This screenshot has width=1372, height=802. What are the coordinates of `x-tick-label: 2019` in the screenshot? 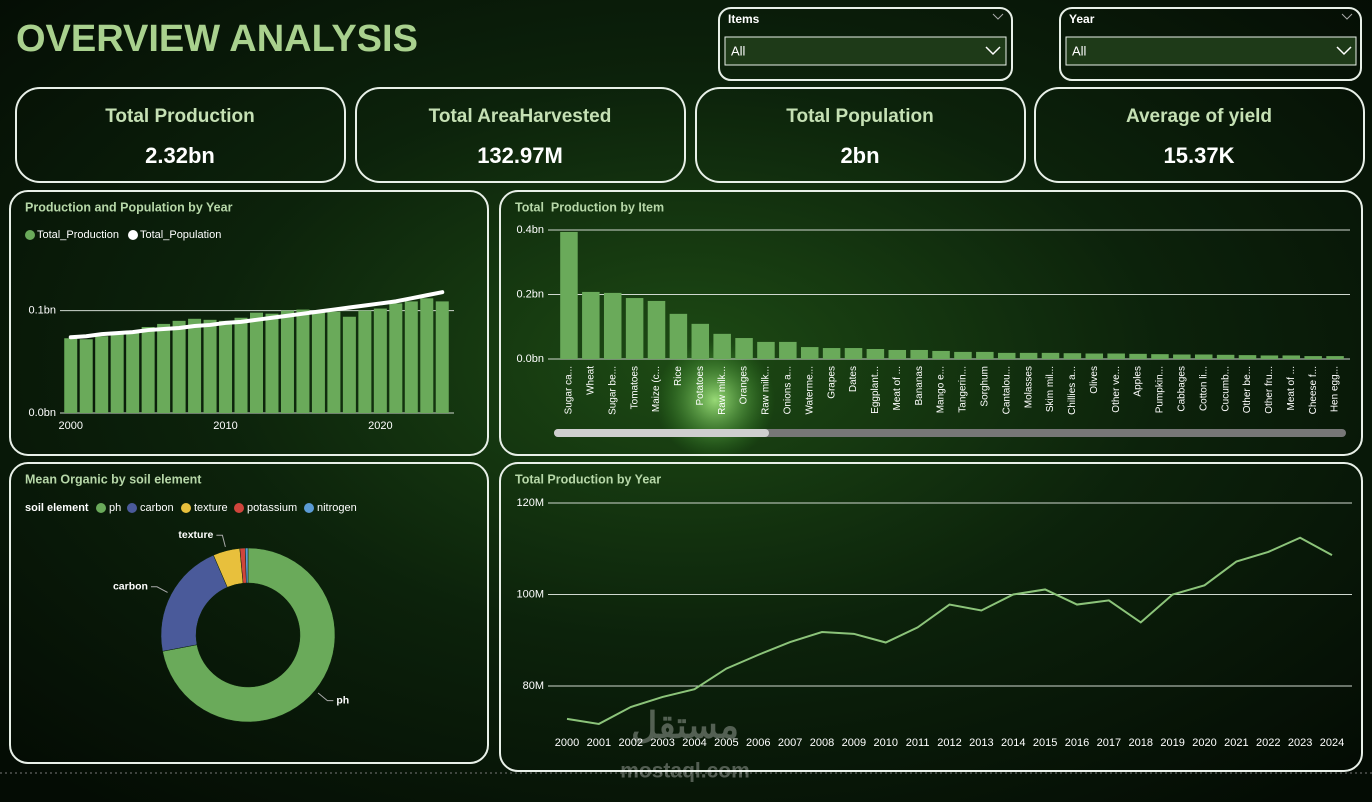 It's located at (1172, 743).